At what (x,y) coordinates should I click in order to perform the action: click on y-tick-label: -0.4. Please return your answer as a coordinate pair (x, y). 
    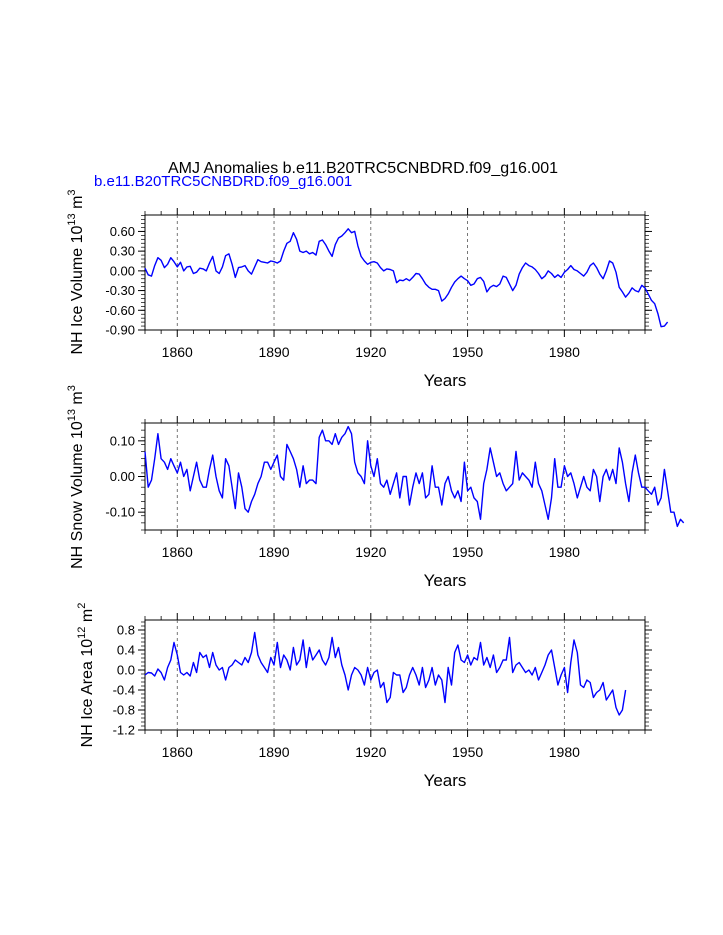
    Looking at the image, I should click on (124, 690).